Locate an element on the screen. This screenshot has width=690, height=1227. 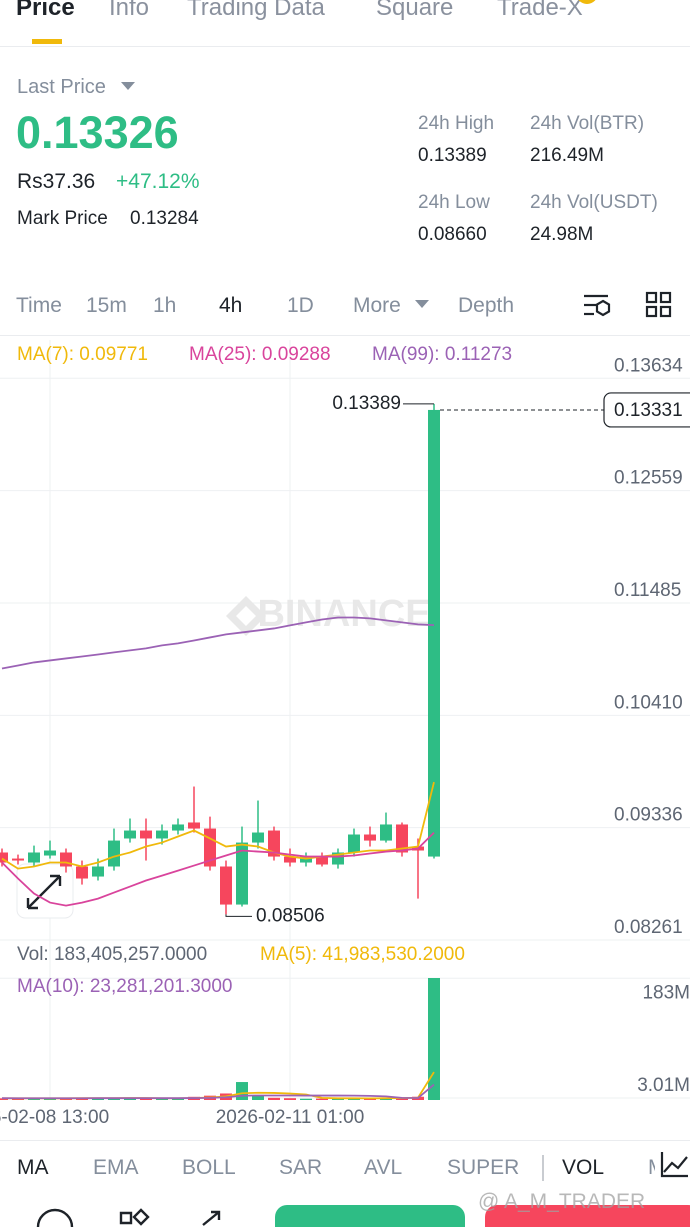
last-price: 0.13326 is located at coordinates (97, 132).